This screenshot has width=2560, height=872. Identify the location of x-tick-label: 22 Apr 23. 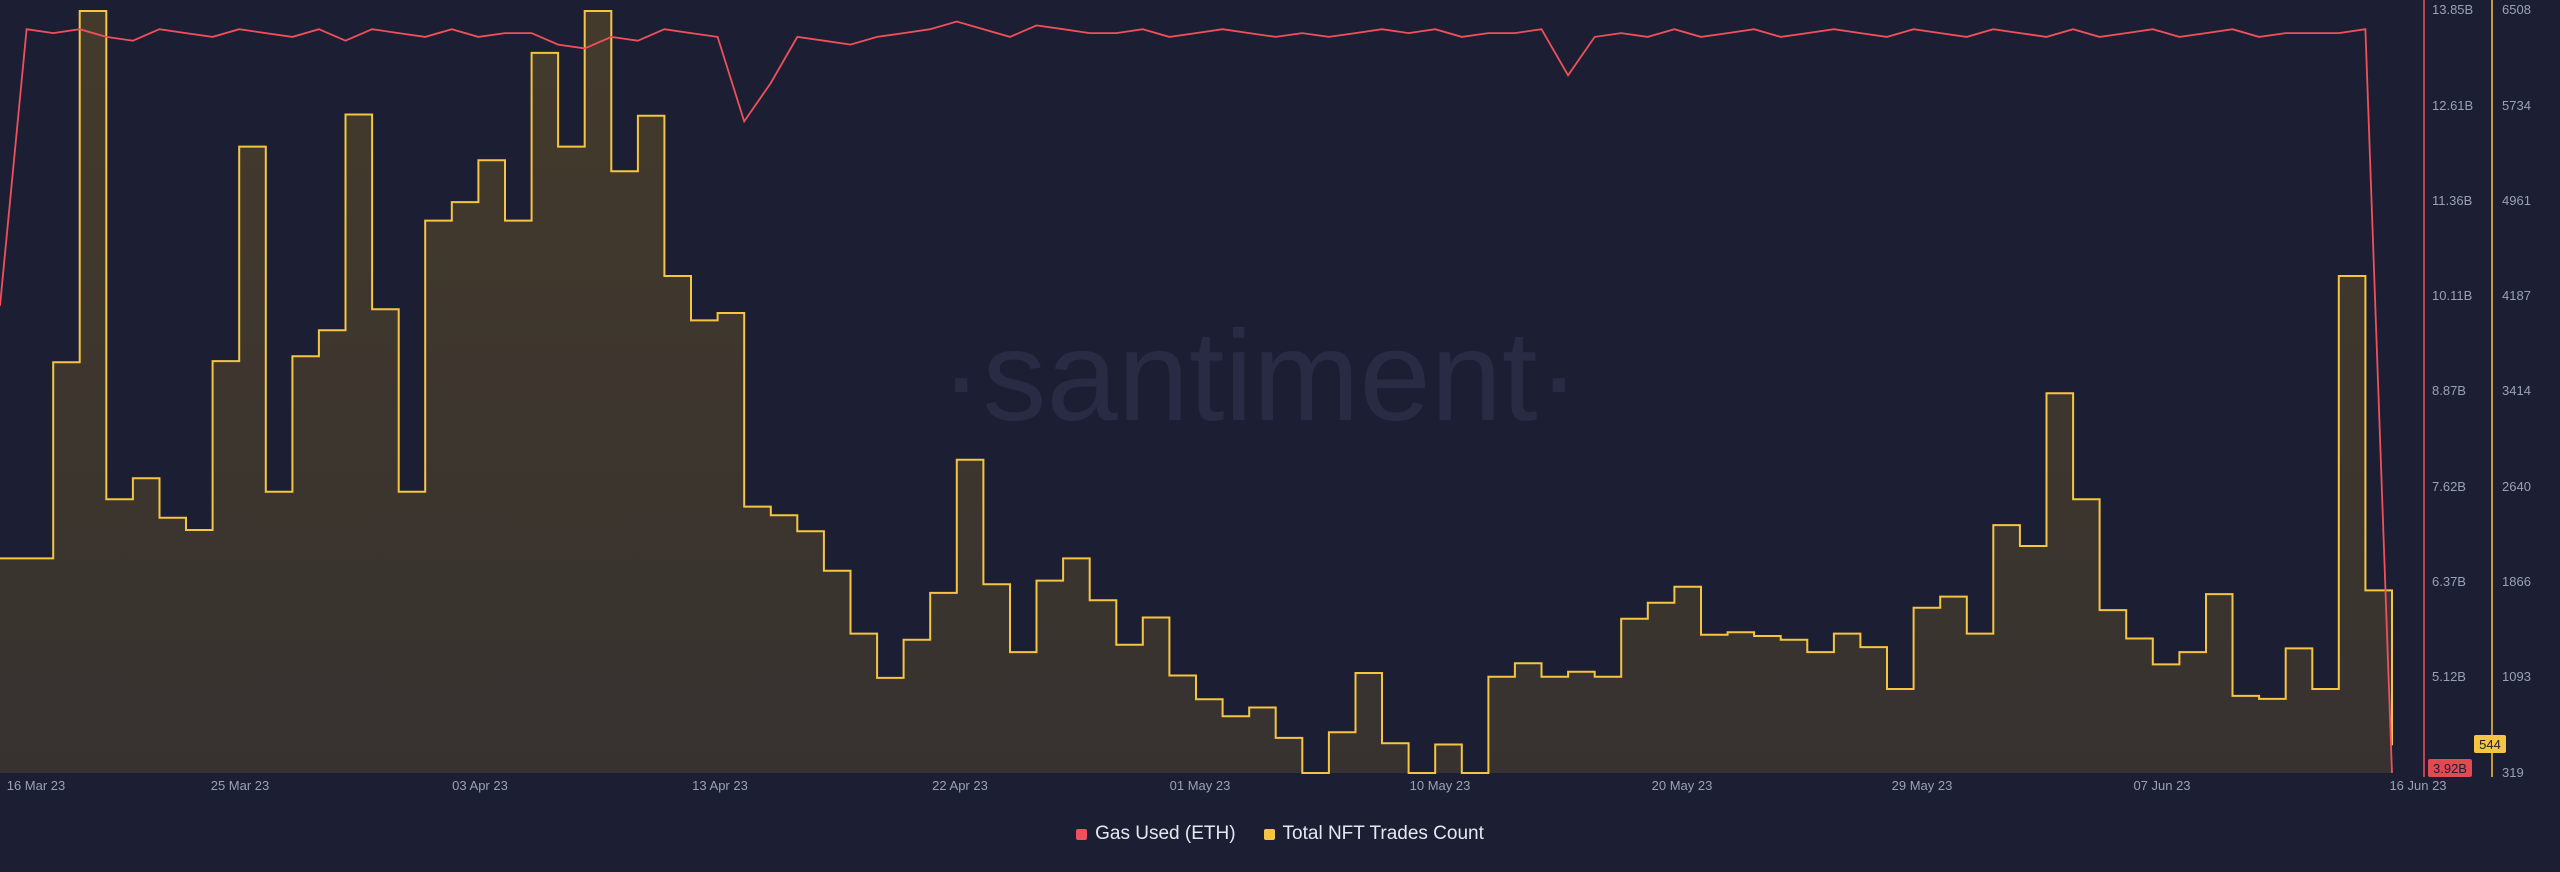
(960, 785).